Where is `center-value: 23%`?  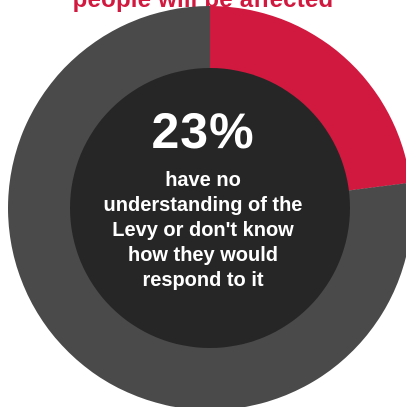
center-value: 23% is located at coordinates (203, 131).